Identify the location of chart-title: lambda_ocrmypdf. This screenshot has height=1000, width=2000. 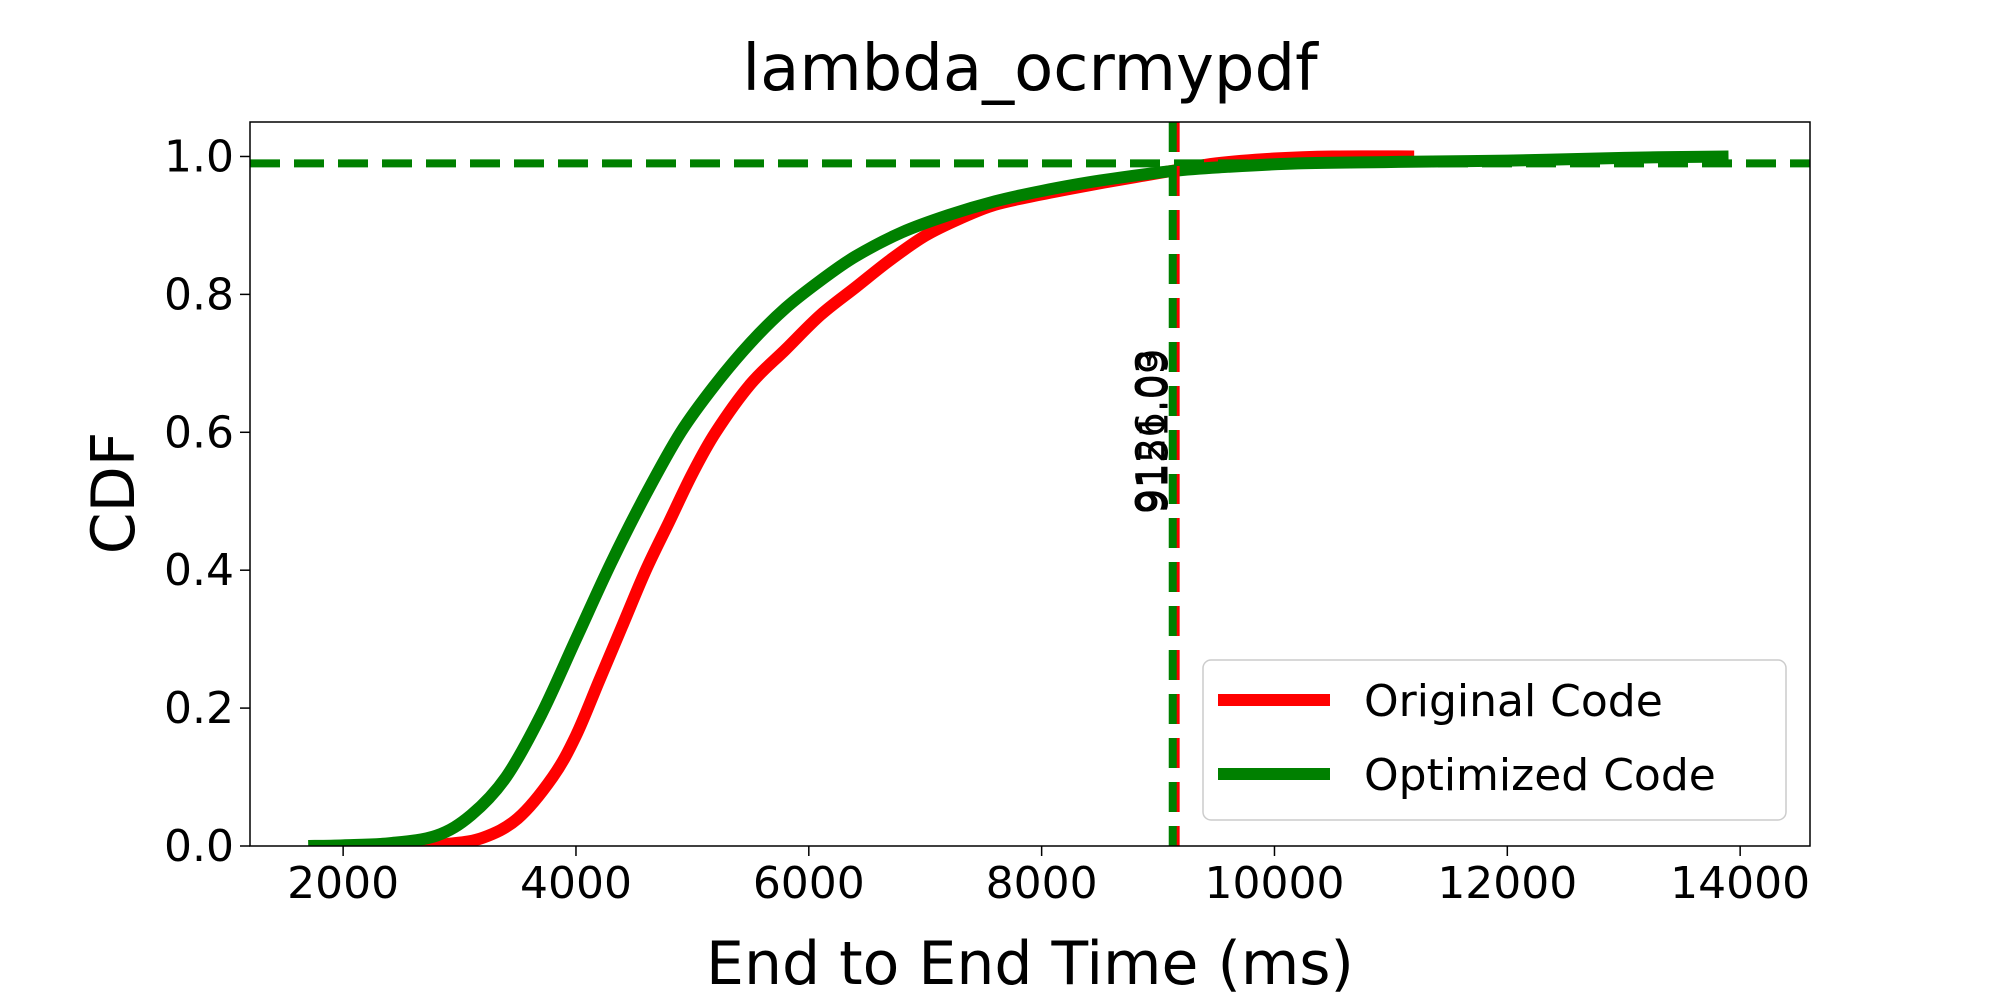
(1030, 69).